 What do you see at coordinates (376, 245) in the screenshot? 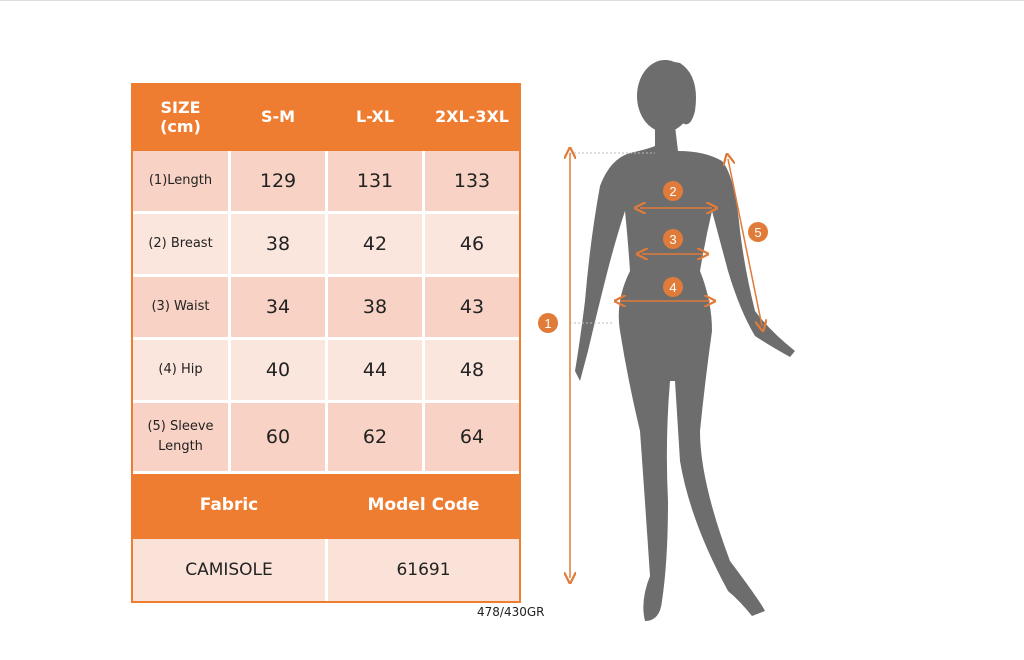
I see `cell-value: 42` at bounding box center [376, 245].